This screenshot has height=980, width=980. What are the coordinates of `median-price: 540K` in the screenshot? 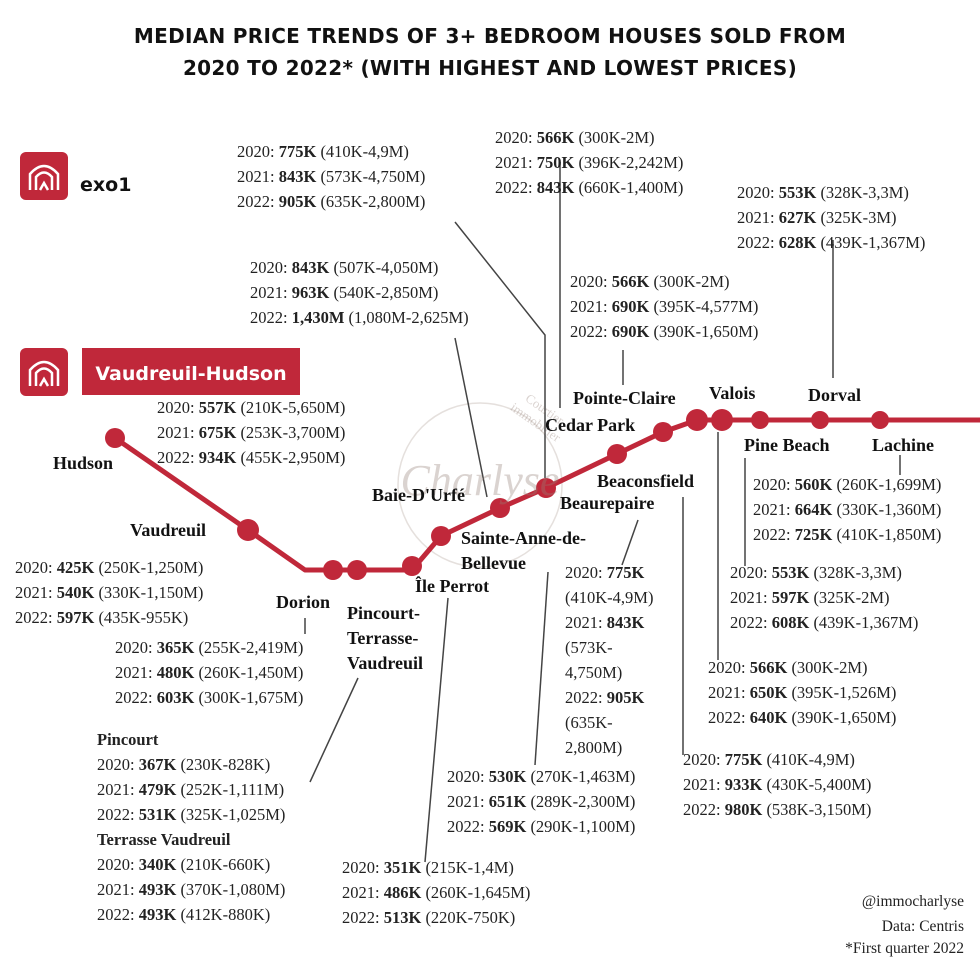 It's located at (75, 592).